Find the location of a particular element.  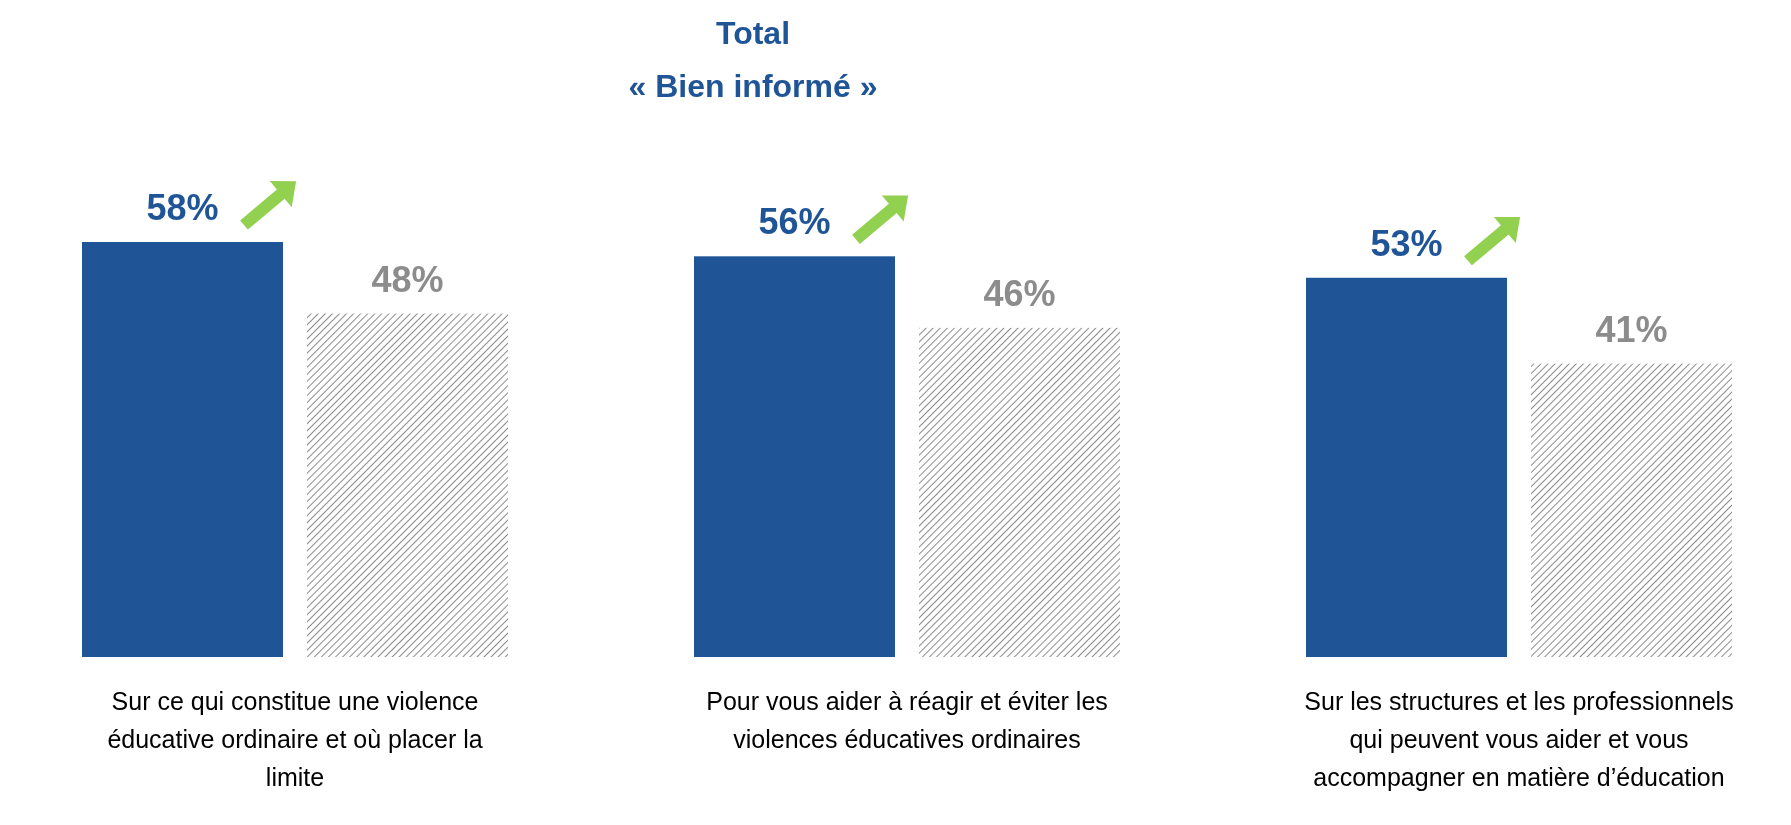

data-label: 56% is located at coordinates (794, 222).